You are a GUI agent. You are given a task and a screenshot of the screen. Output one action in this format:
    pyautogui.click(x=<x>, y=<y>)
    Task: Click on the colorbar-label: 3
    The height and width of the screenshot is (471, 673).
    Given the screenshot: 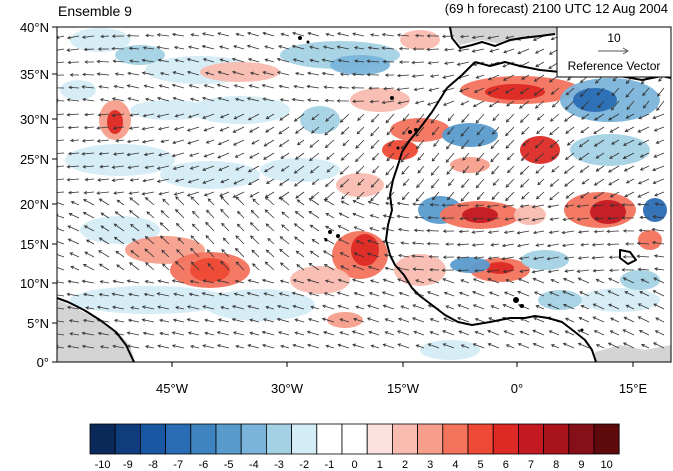 What is the action you would take?
    pyautogui.click(x=430, y=465)
    